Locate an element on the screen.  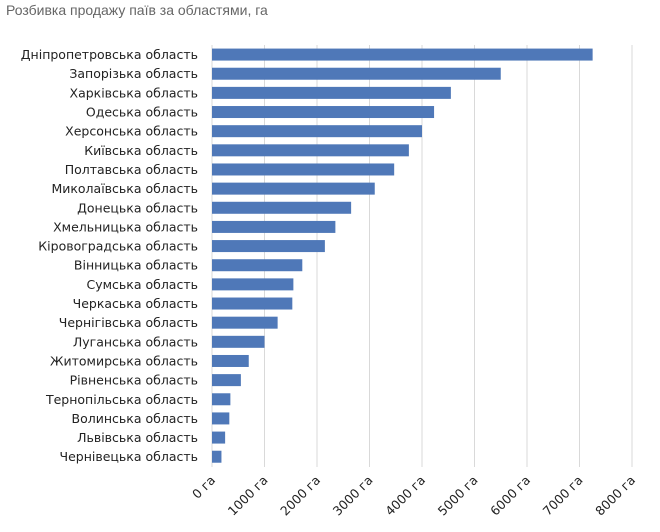
x-tick-label: 5000 га is located at coordinates (458, 496).